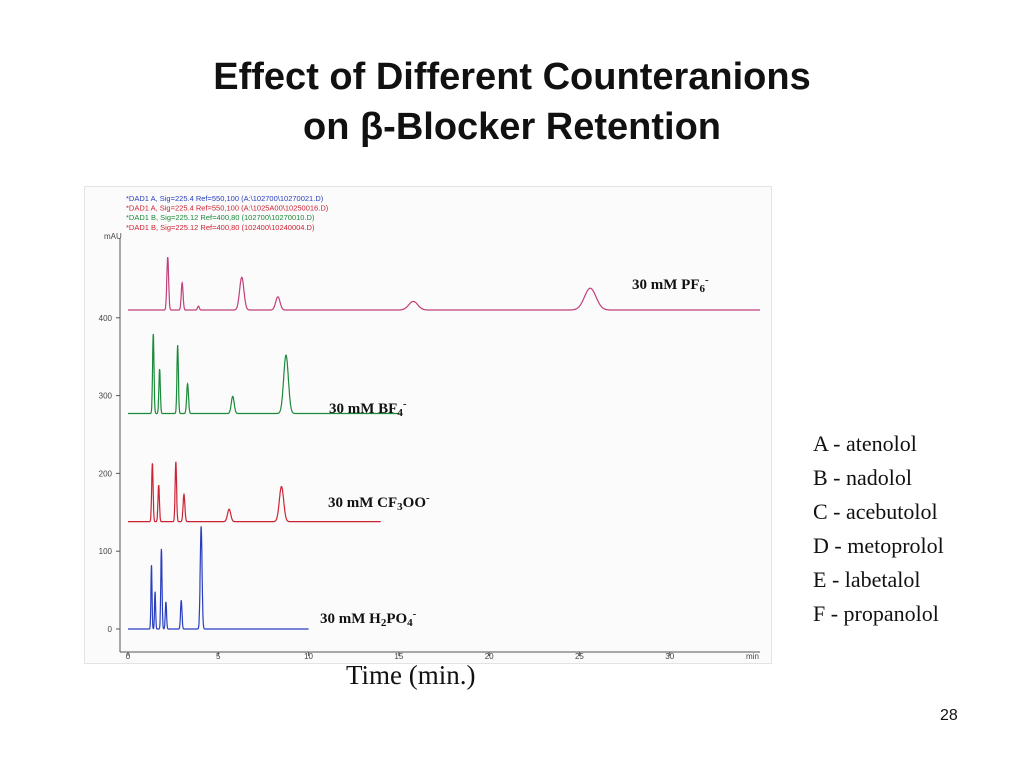 This screenshot has width=1024, height=768. I want to click on x-tick-label: 20, so click(489, 656).